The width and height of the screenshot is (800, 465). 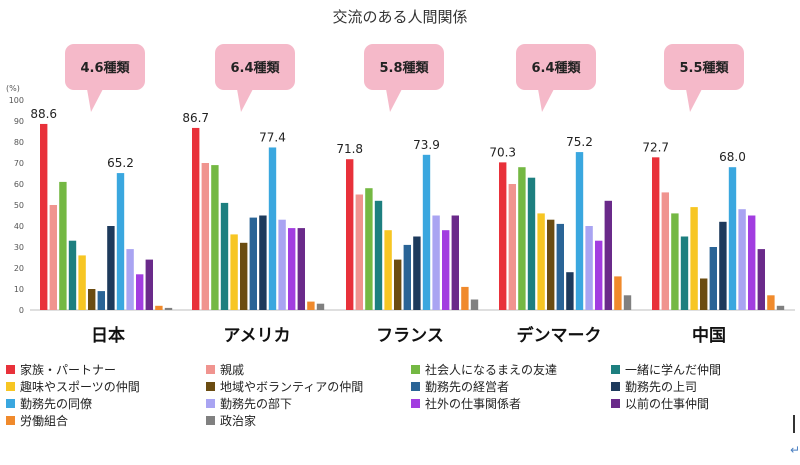 I want to click on callout-group: 4.6種類 6.4種類 5.8種類 6.4種類 5.5種類, so click(x=404, y=78).